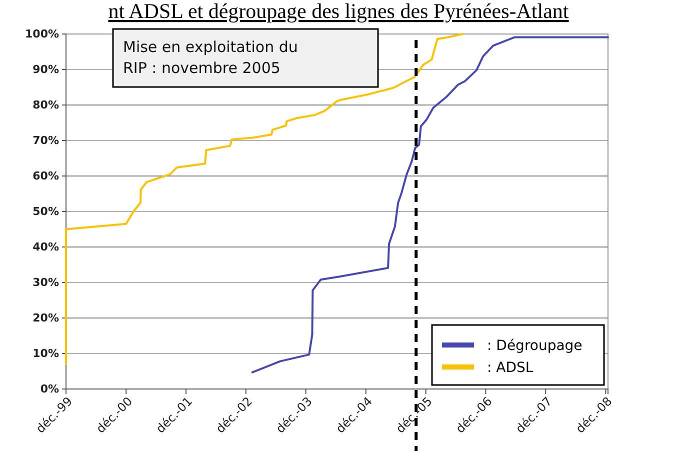  Describe the element at coordinates (534, 346) in the screenshot. I see `legend-label: : Dégroupage` at that location.